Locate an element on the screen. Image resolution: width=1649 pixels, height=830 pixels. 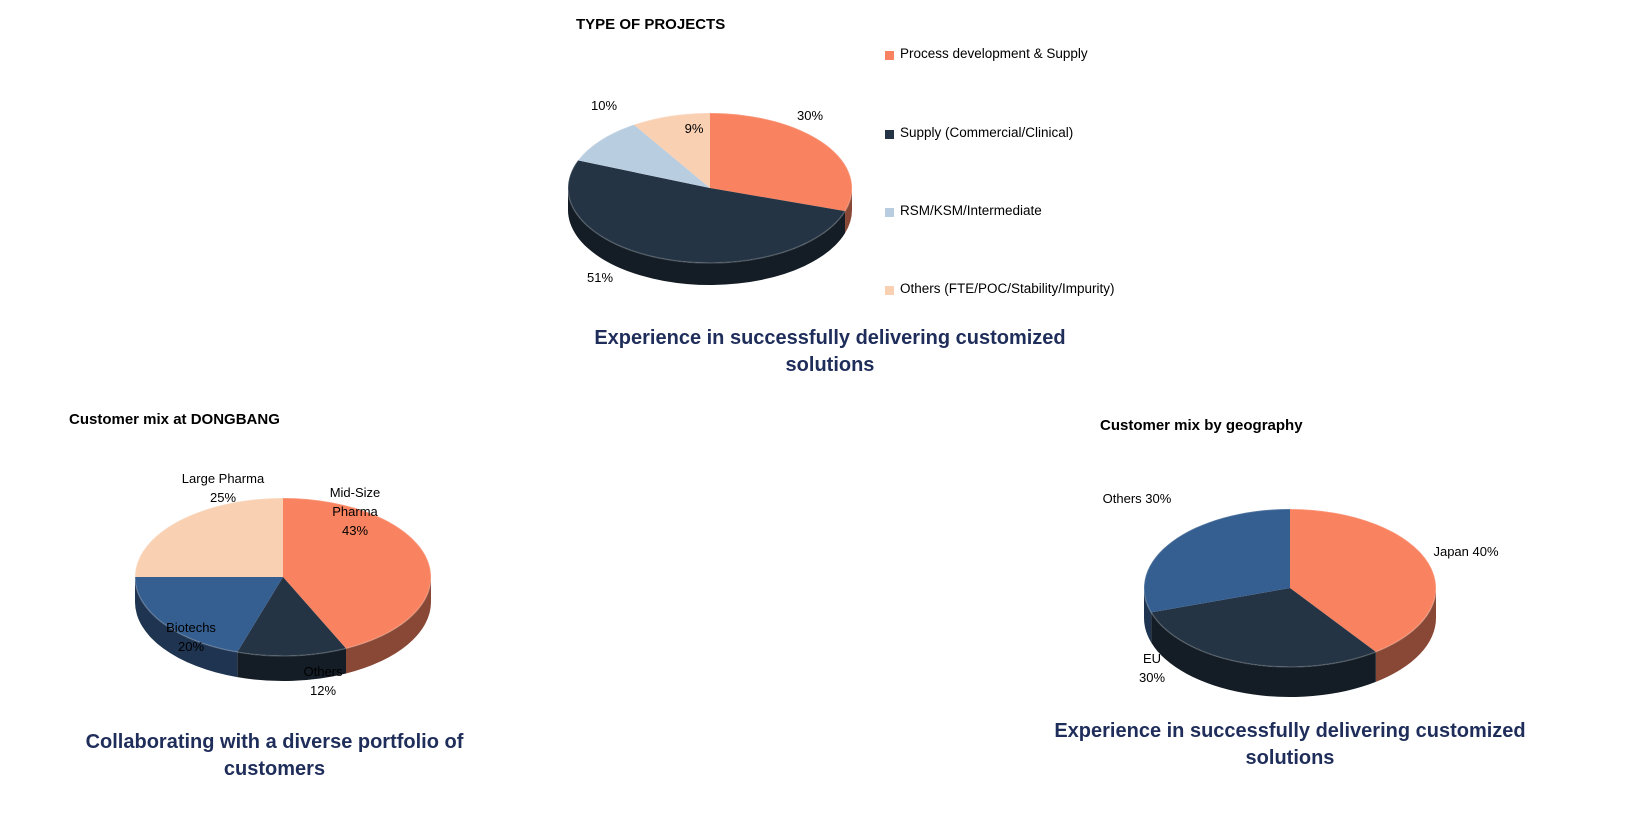
geography-pie-group: Japan 40% EU 30% Others 30% is located at coordinates (1301, 594).